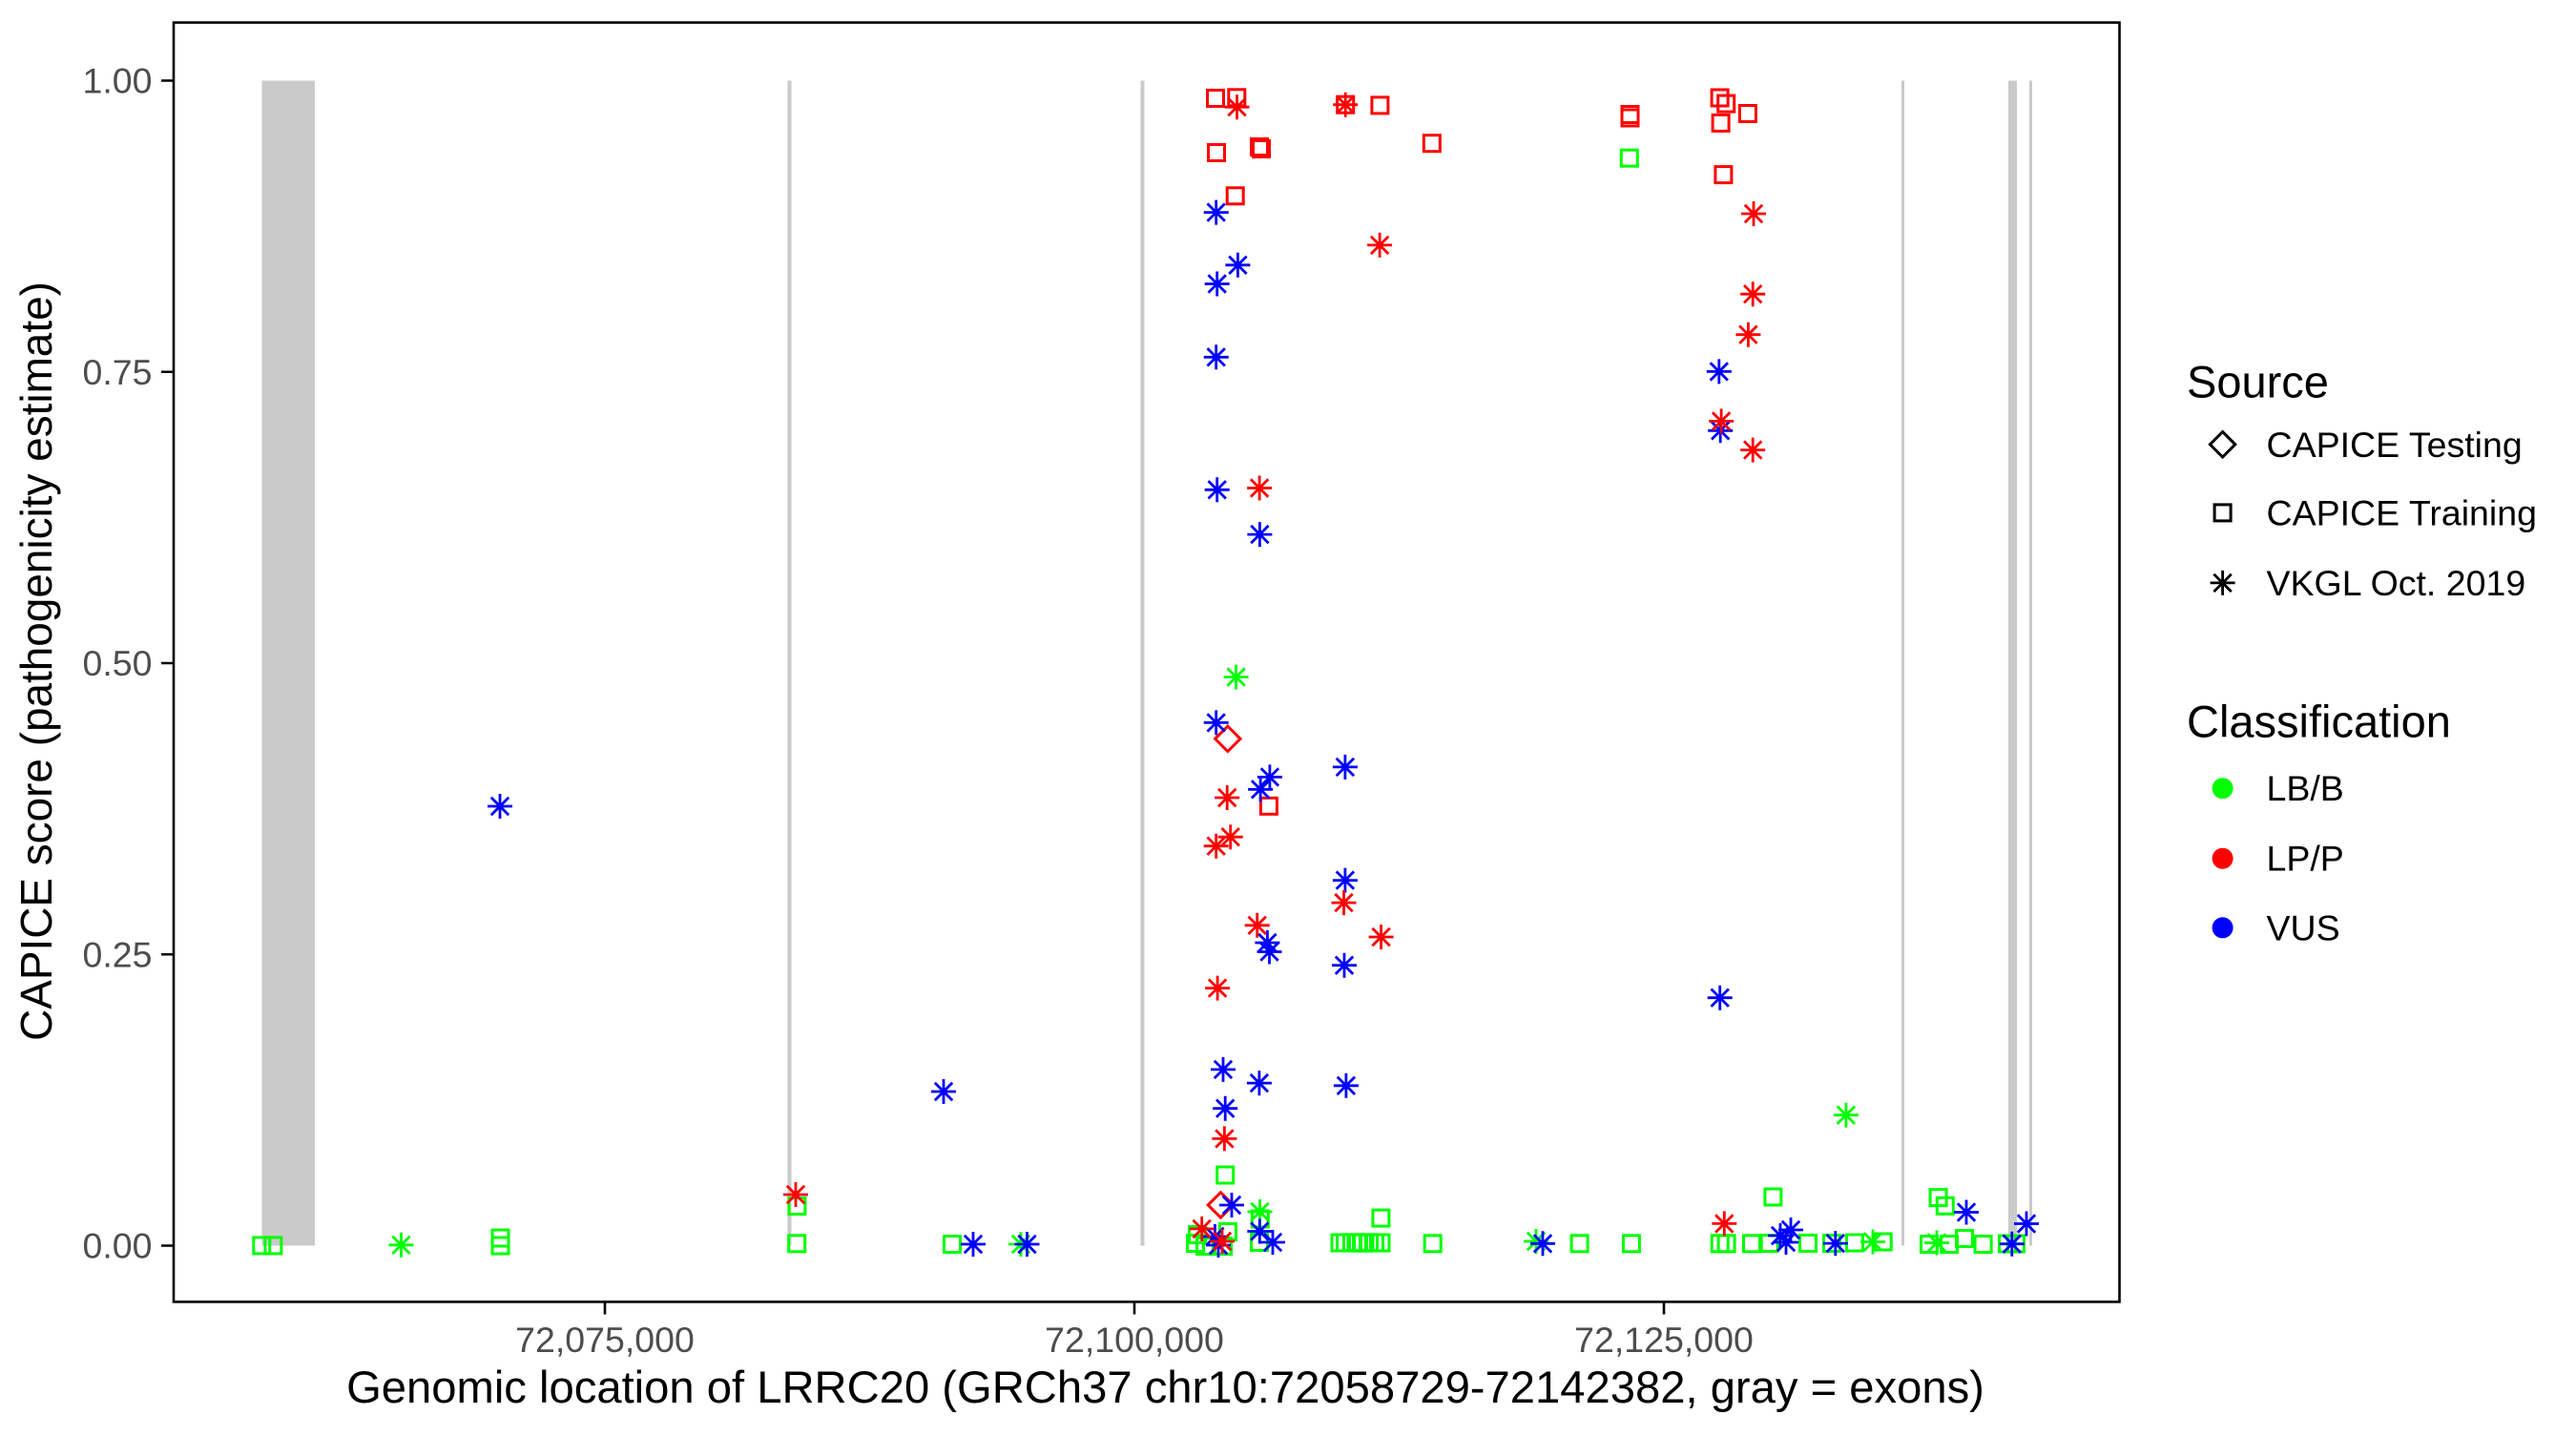  I want to click on svg-text: 72,075,000, so click(605, 1340).